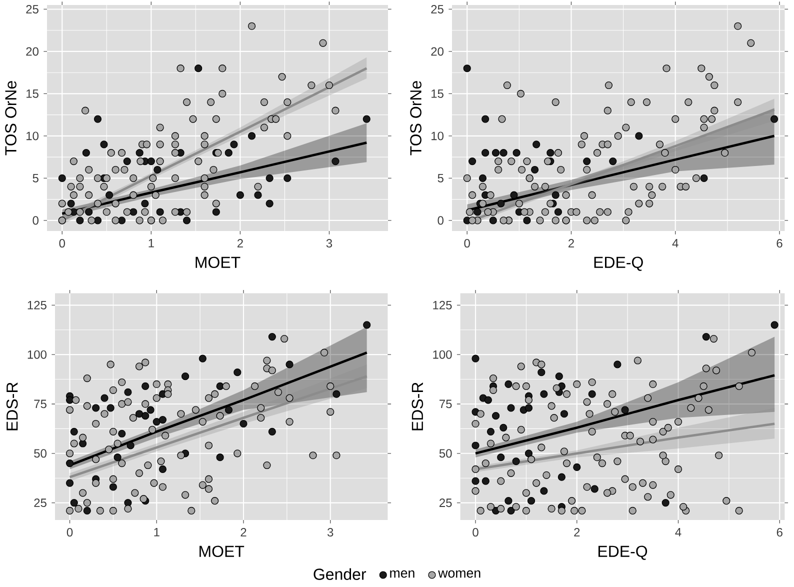 Image resolution: width=794 pixels, height=587 pixels. What do you see at coordinates (157, 532) in the screenshot?
I see `x-tick-label: 1` at bounding box center [157, 532].